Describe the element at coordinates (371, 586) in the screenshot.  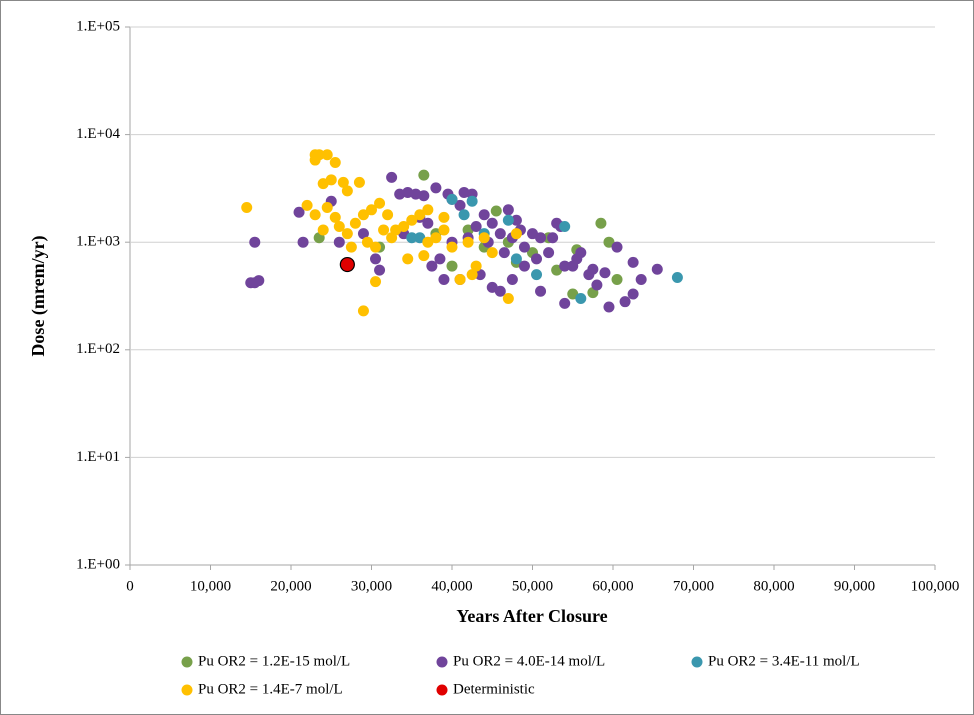
I see `x-tick-label: 30,000` at that location.